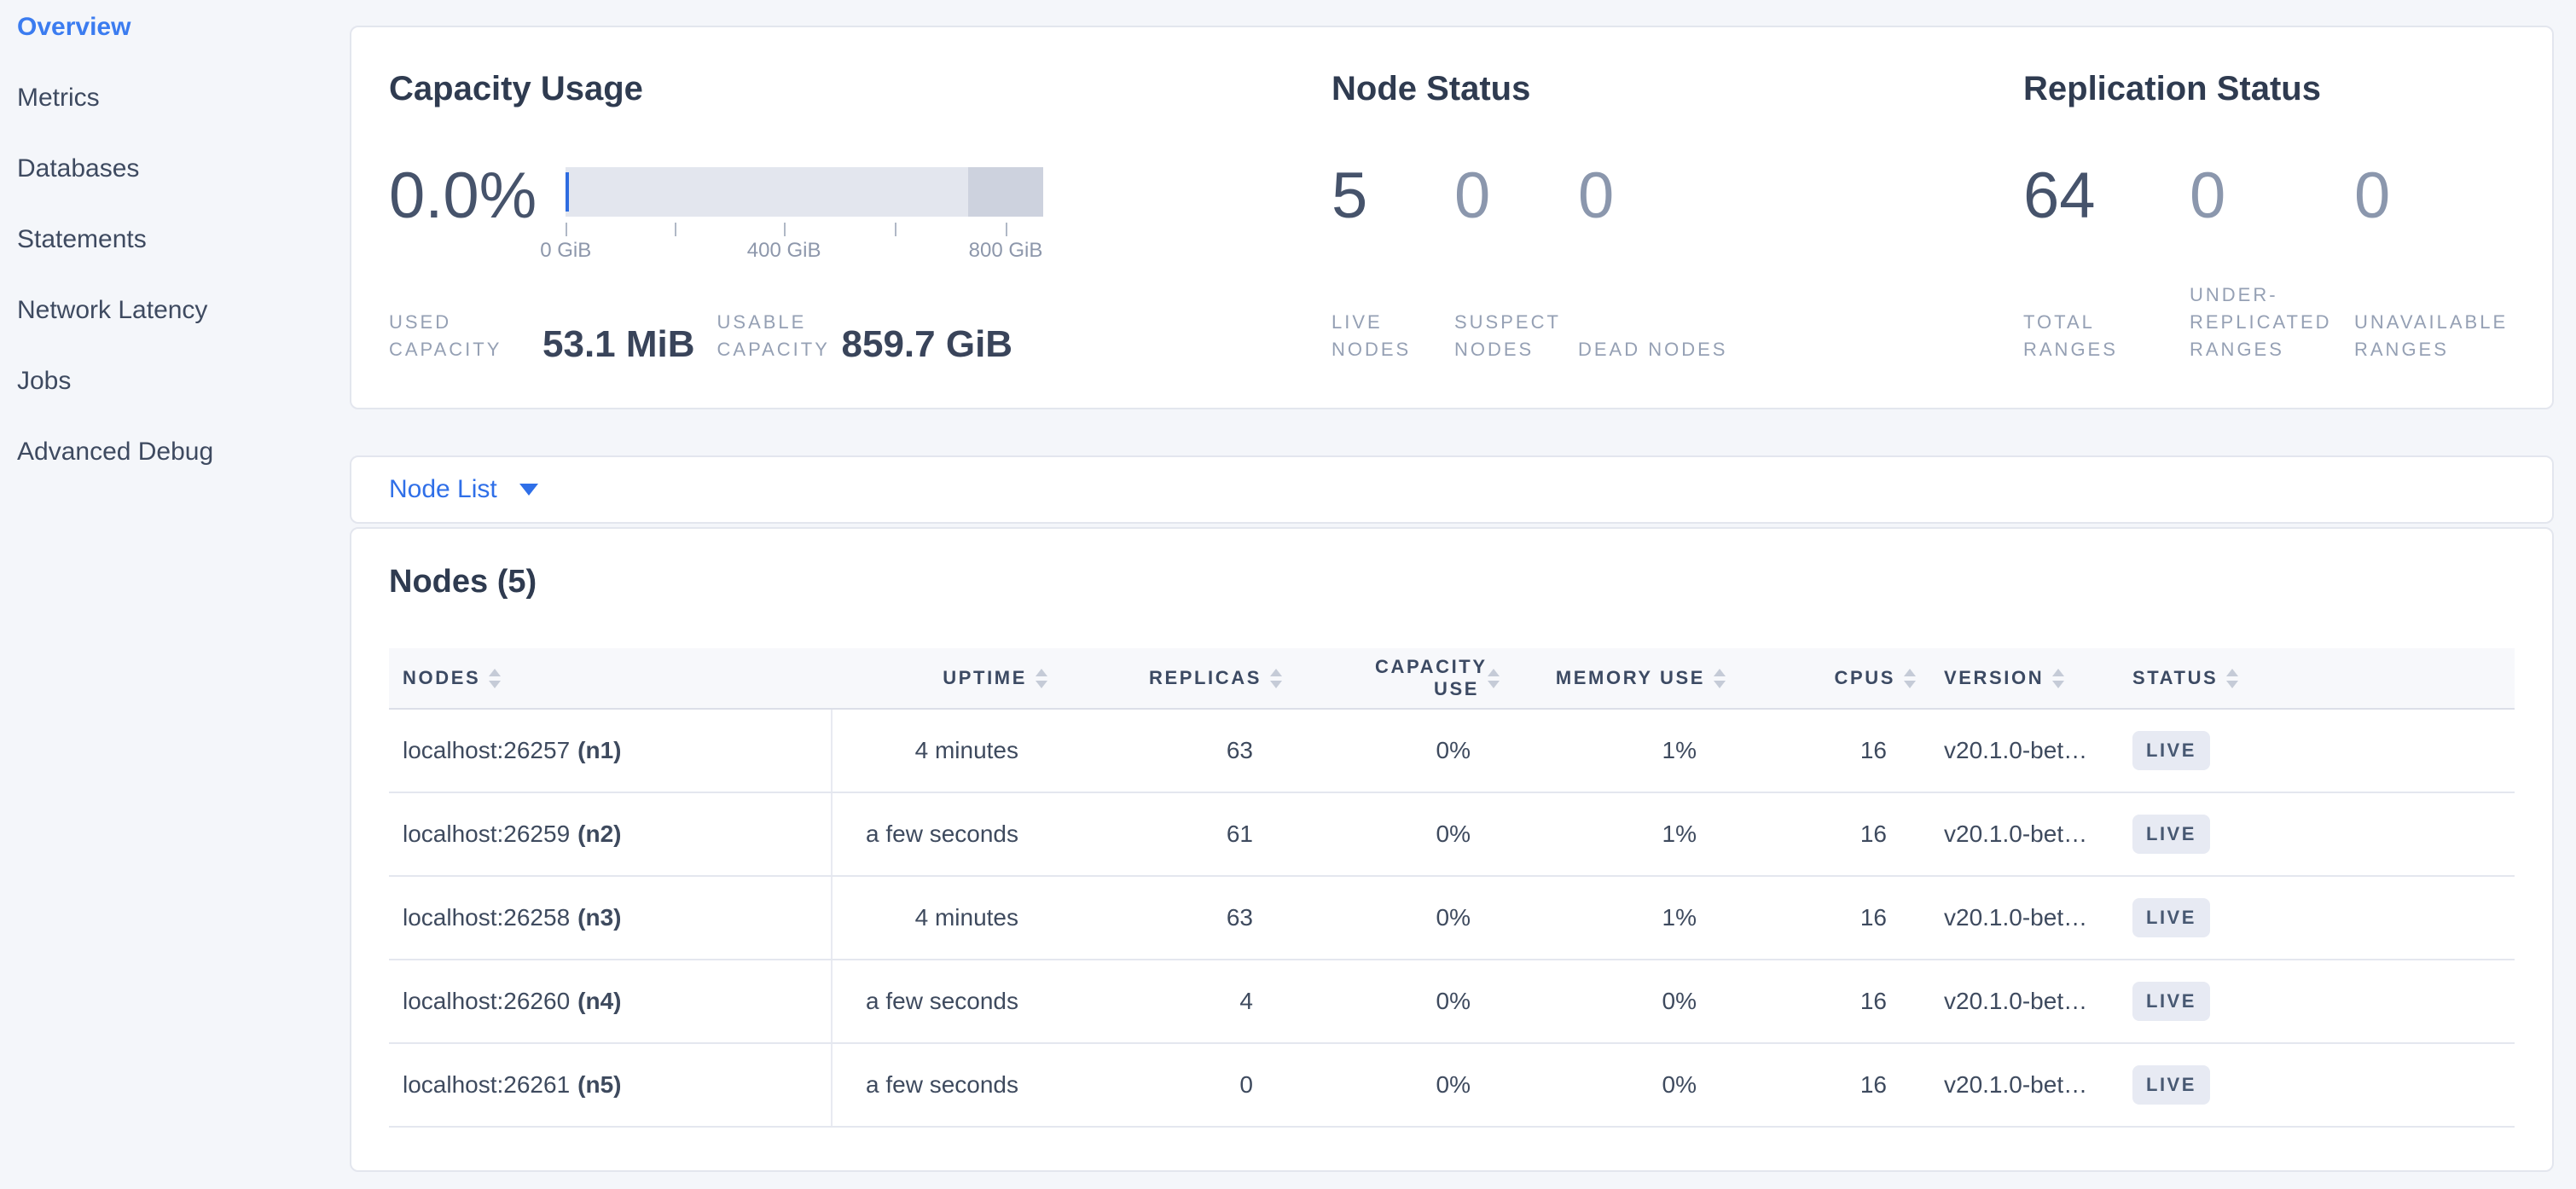 The image size is (2576, 1189). I want to click on node-address-cell: localhost:26261 (n5), so click(611, 1085).